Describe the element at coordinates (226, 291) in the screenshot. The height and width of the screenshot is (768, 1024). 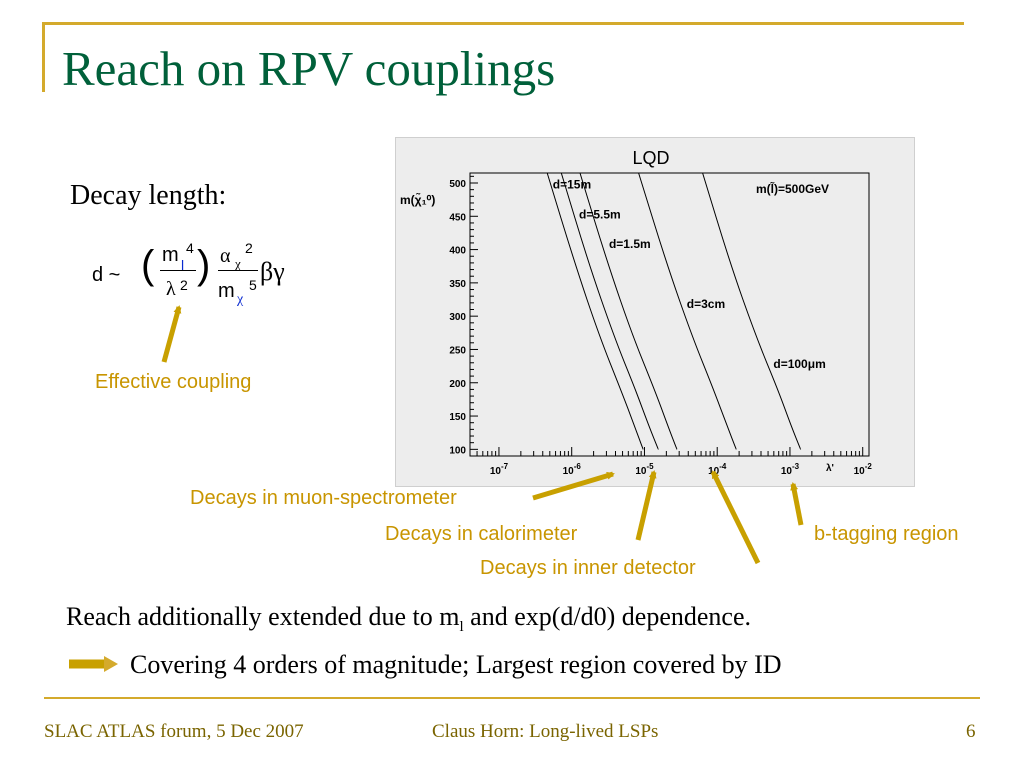
I see `formula-den2-m: m` at that location.